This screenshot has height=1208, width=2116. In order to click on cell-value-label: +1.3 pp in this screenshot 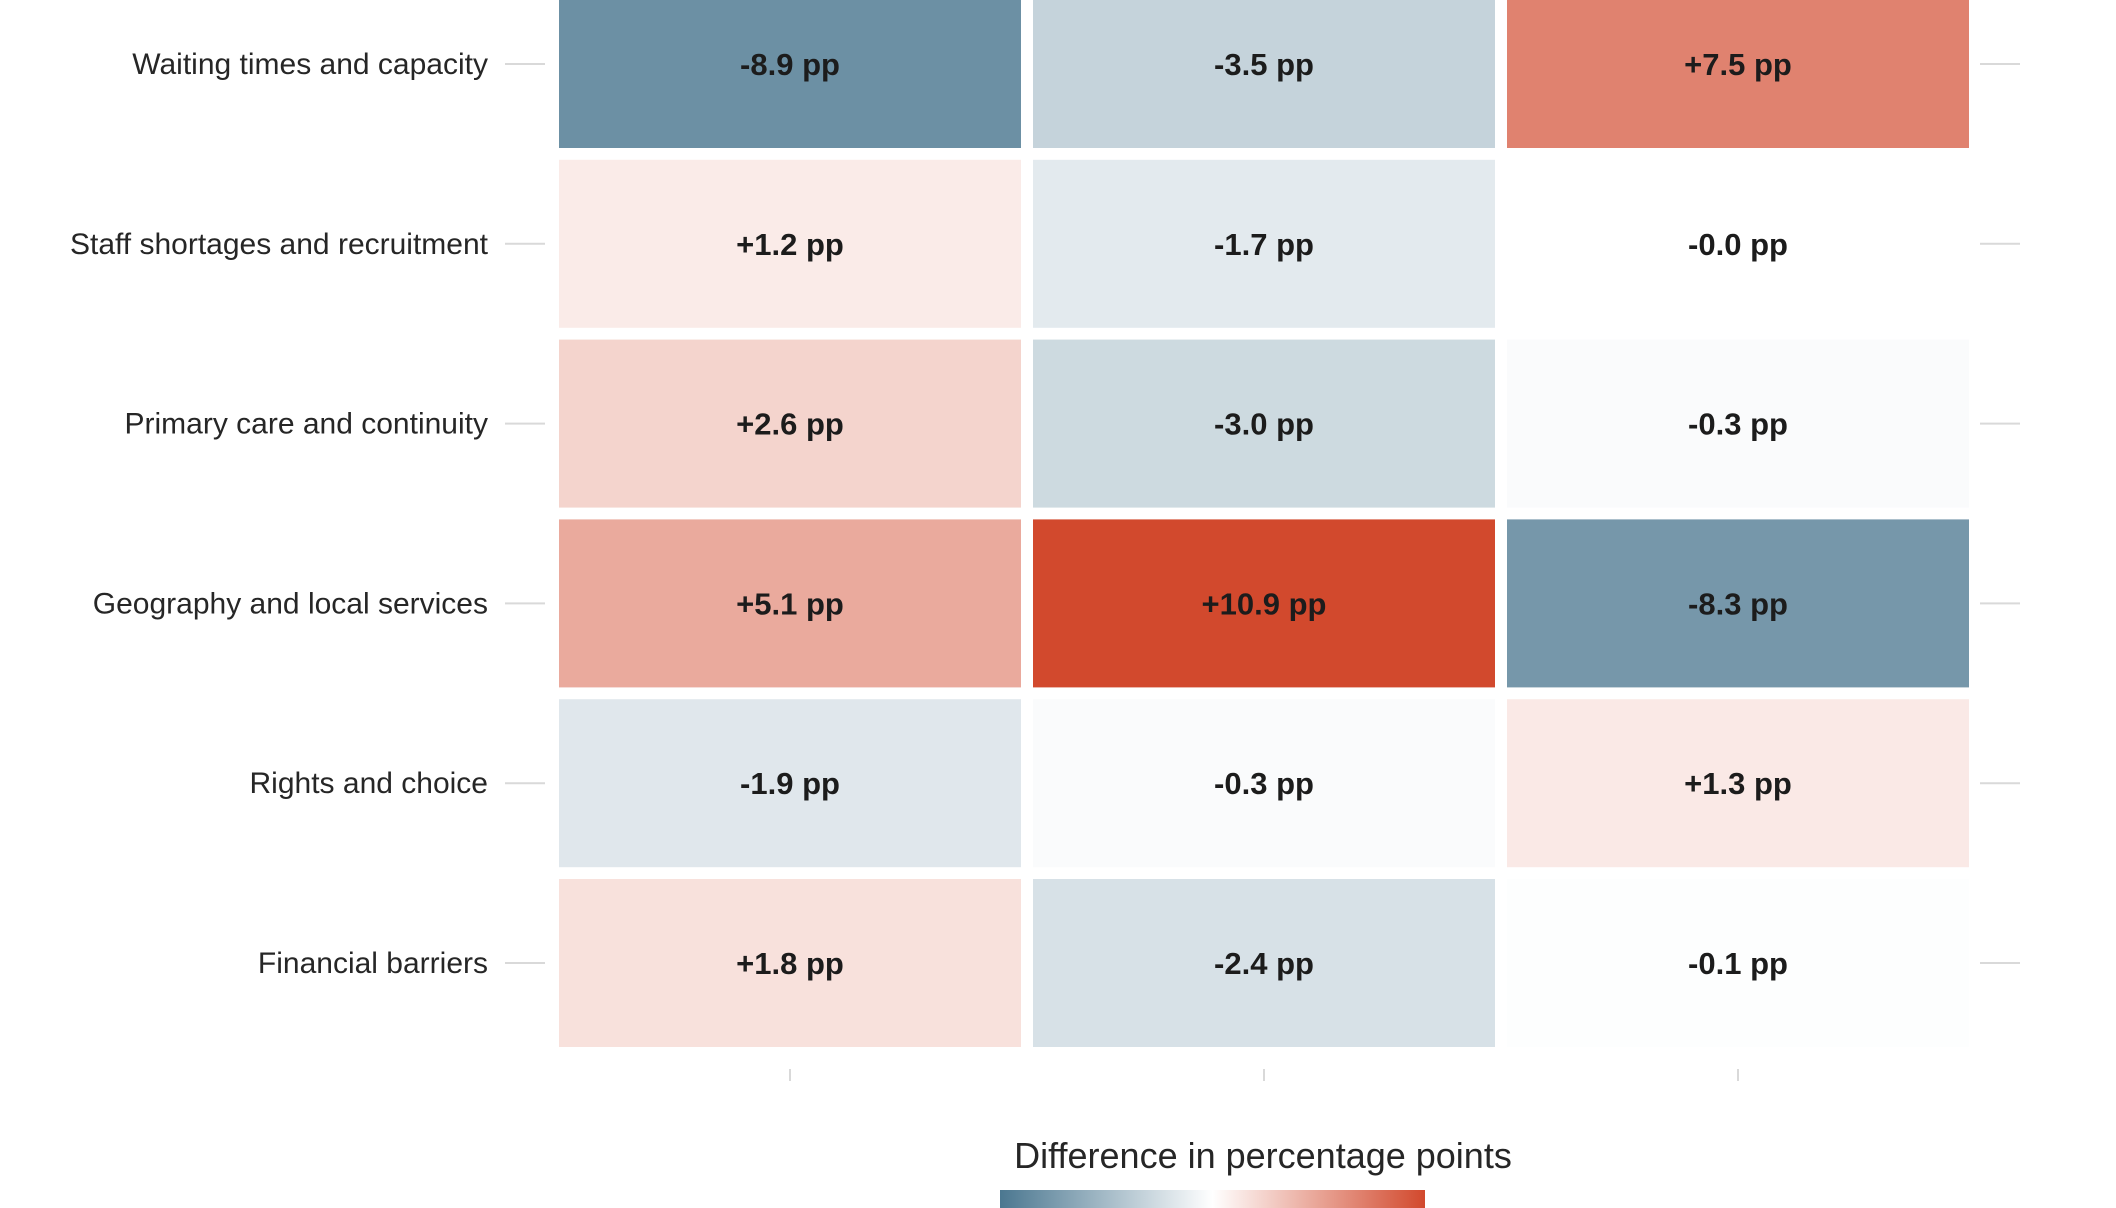, I will do `click(1738, 783)`.